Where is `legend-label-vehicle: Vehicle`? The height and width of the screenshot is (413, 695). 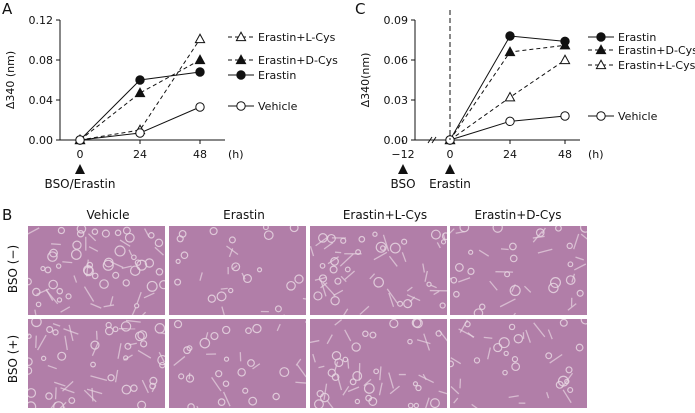
legend-label-vehicle: Vehicle is located at coordinates (638, 116).